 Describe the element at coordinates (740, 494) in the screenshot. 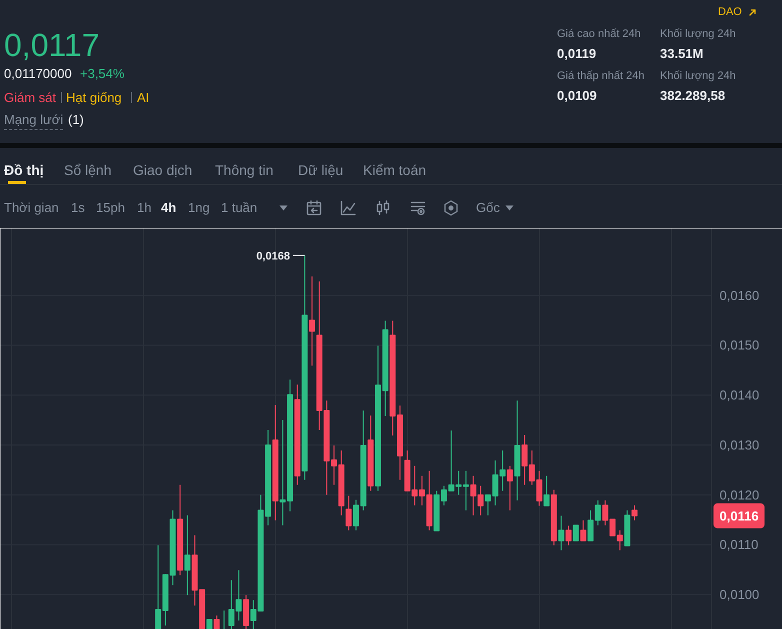

I see `y-tick-label: 0,0120` at that location.